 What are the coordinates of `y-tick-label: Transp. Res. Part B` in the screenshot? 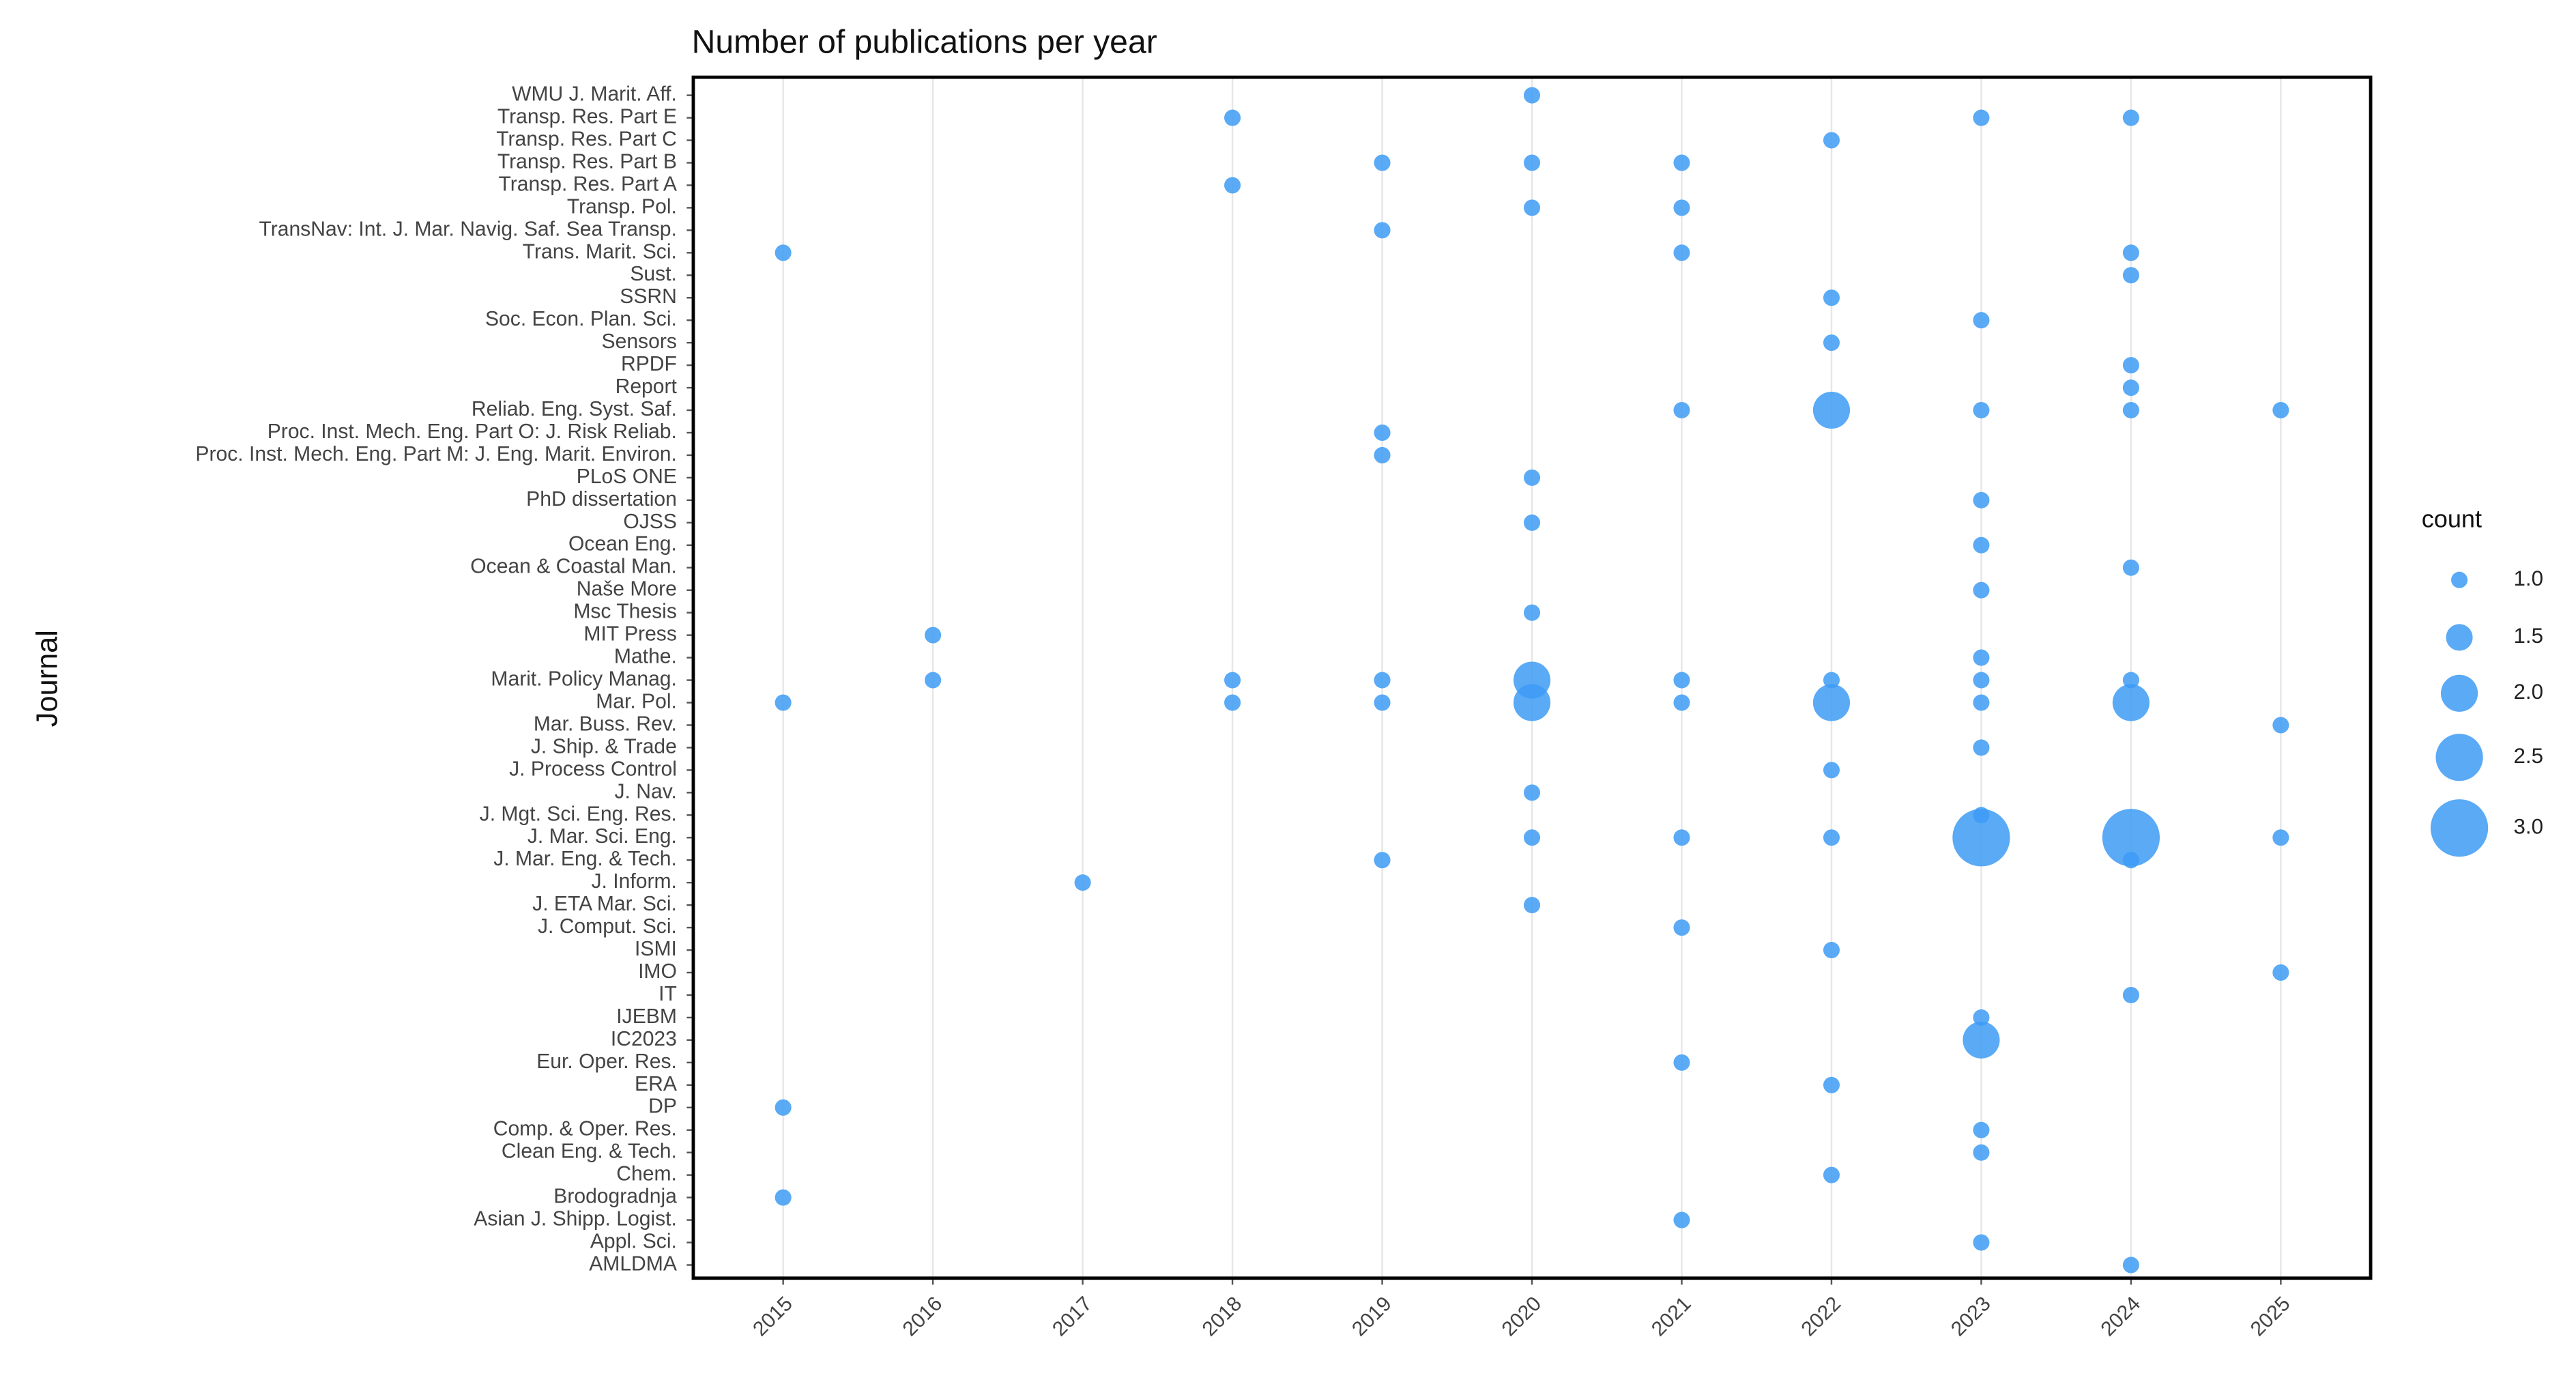 It's located at (587, 161).